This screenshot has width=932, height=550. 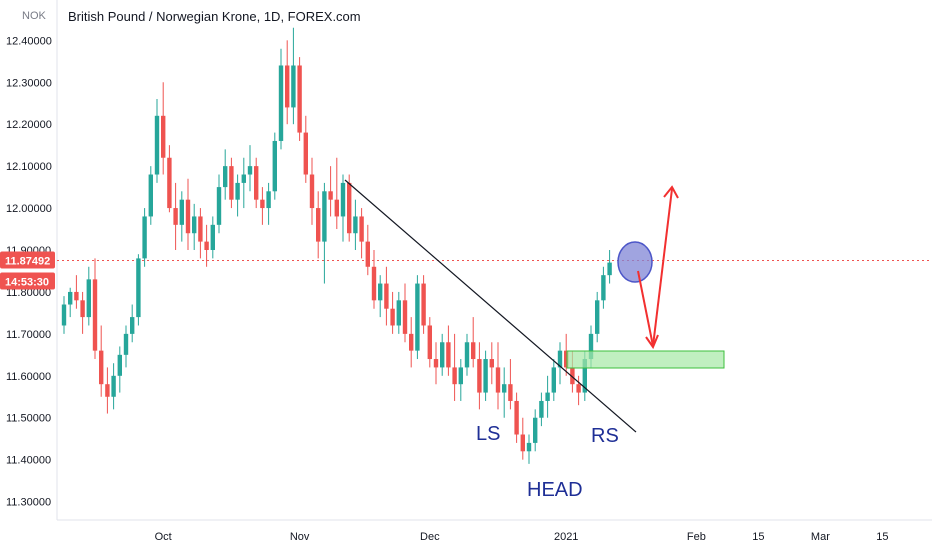 What do you see at coordinates (29, 167) in the screenshot?
I see `y-tick-label: 12.10000` at bounding box center [29, 167].